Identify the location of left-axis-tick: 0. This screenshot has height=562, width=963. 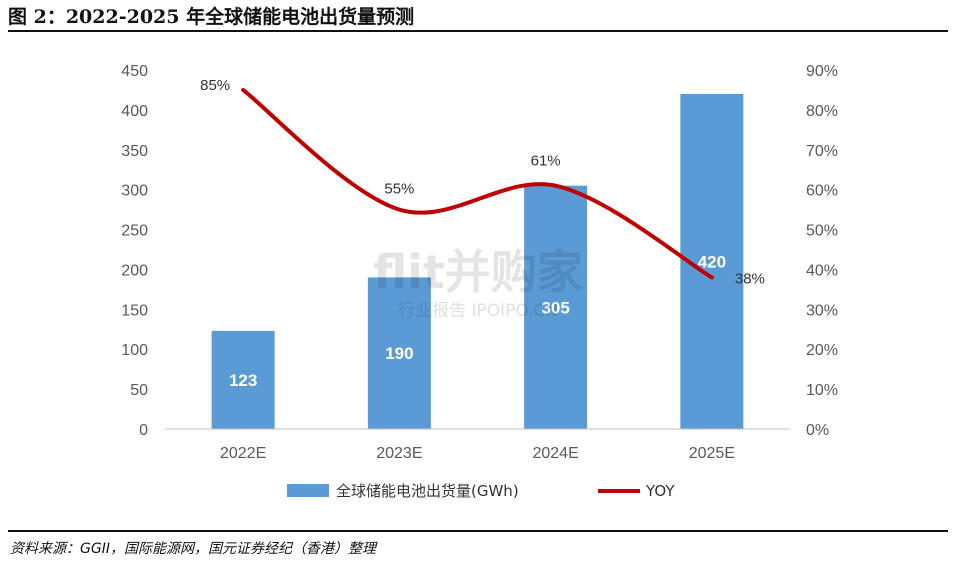
(143, 430).